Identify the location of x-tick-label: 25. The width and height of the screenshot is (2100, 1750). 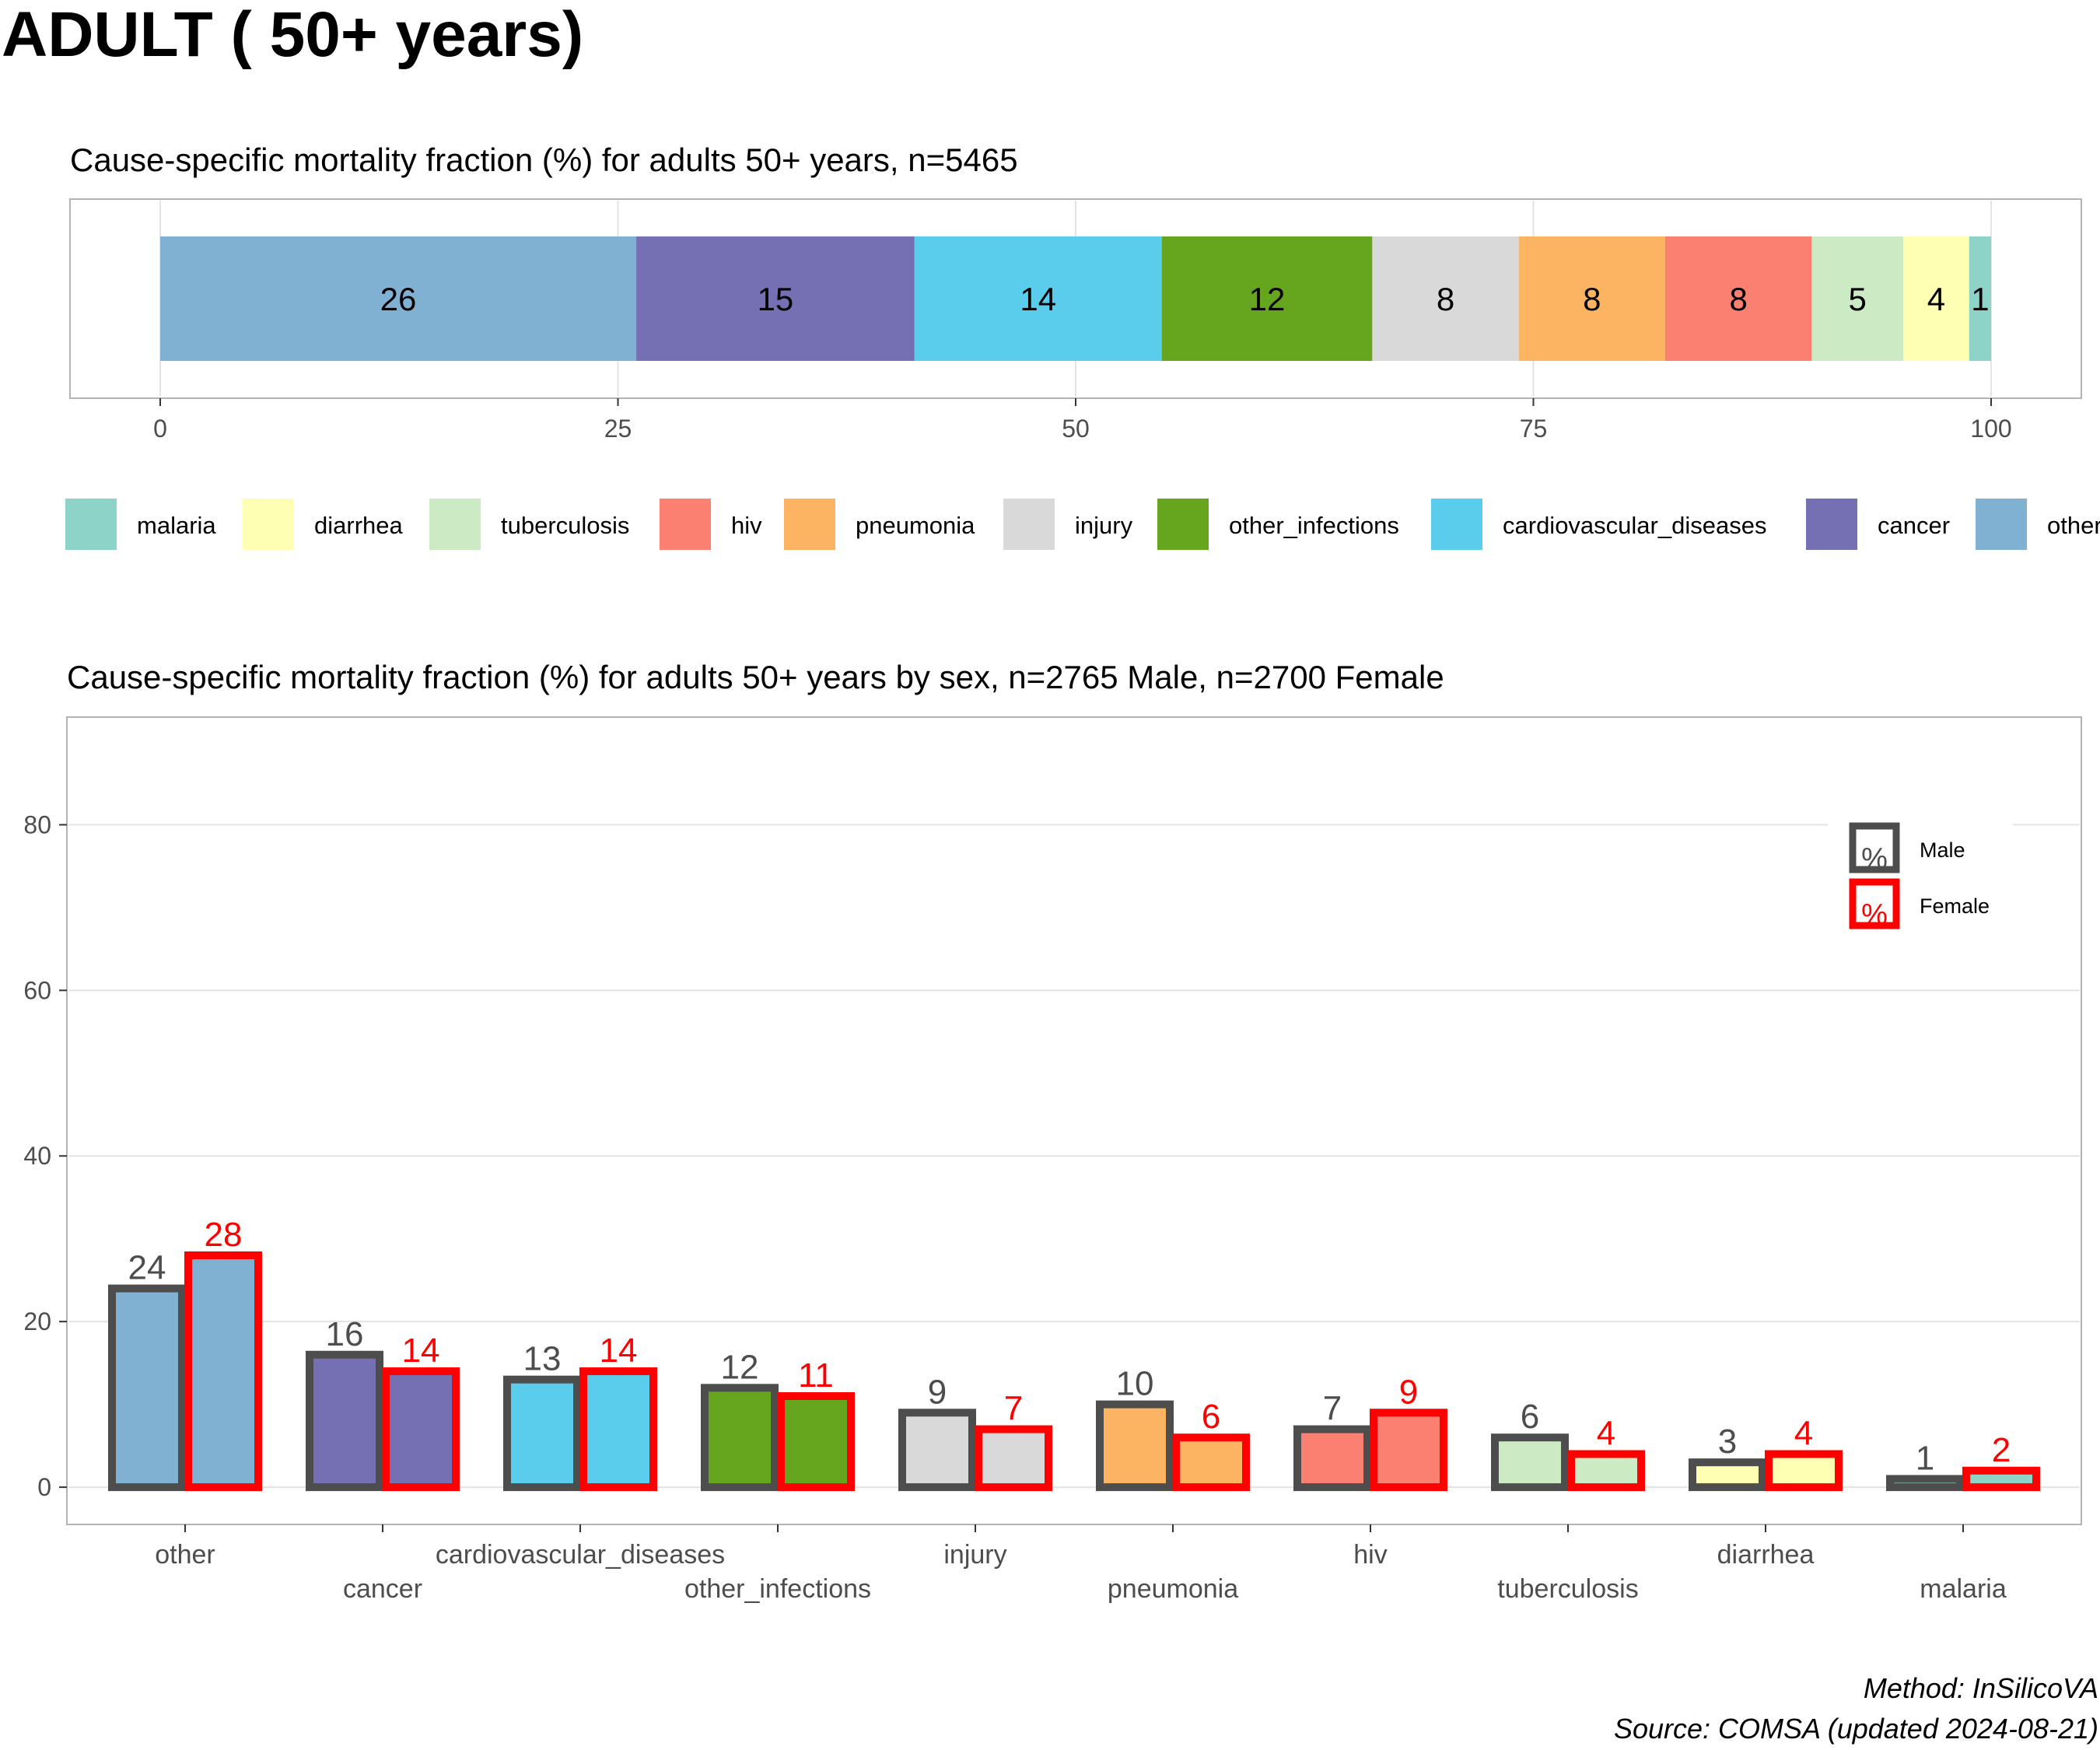
(618, 429).